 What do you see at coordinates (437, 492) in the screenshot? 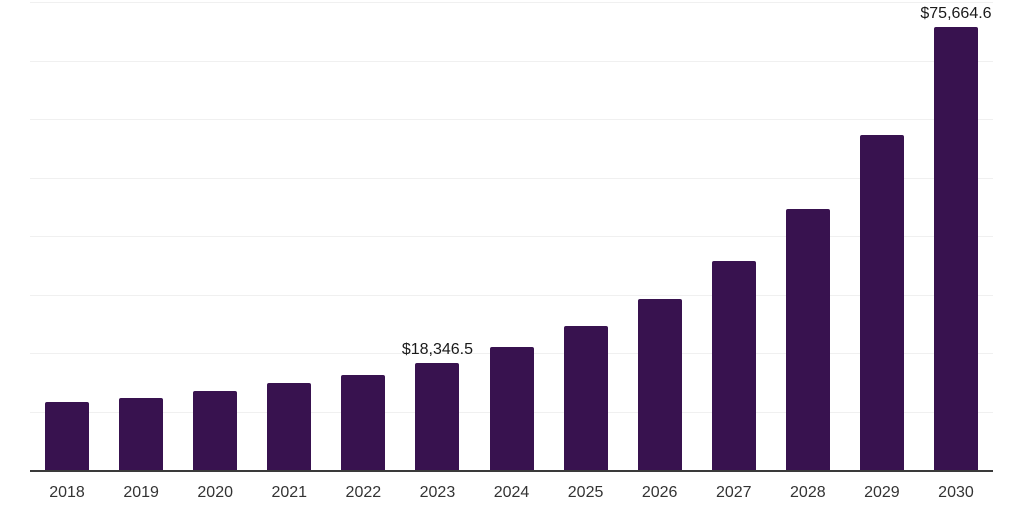
I see `x-axis-label-2023: 2023` at bounding box center [437, 492].